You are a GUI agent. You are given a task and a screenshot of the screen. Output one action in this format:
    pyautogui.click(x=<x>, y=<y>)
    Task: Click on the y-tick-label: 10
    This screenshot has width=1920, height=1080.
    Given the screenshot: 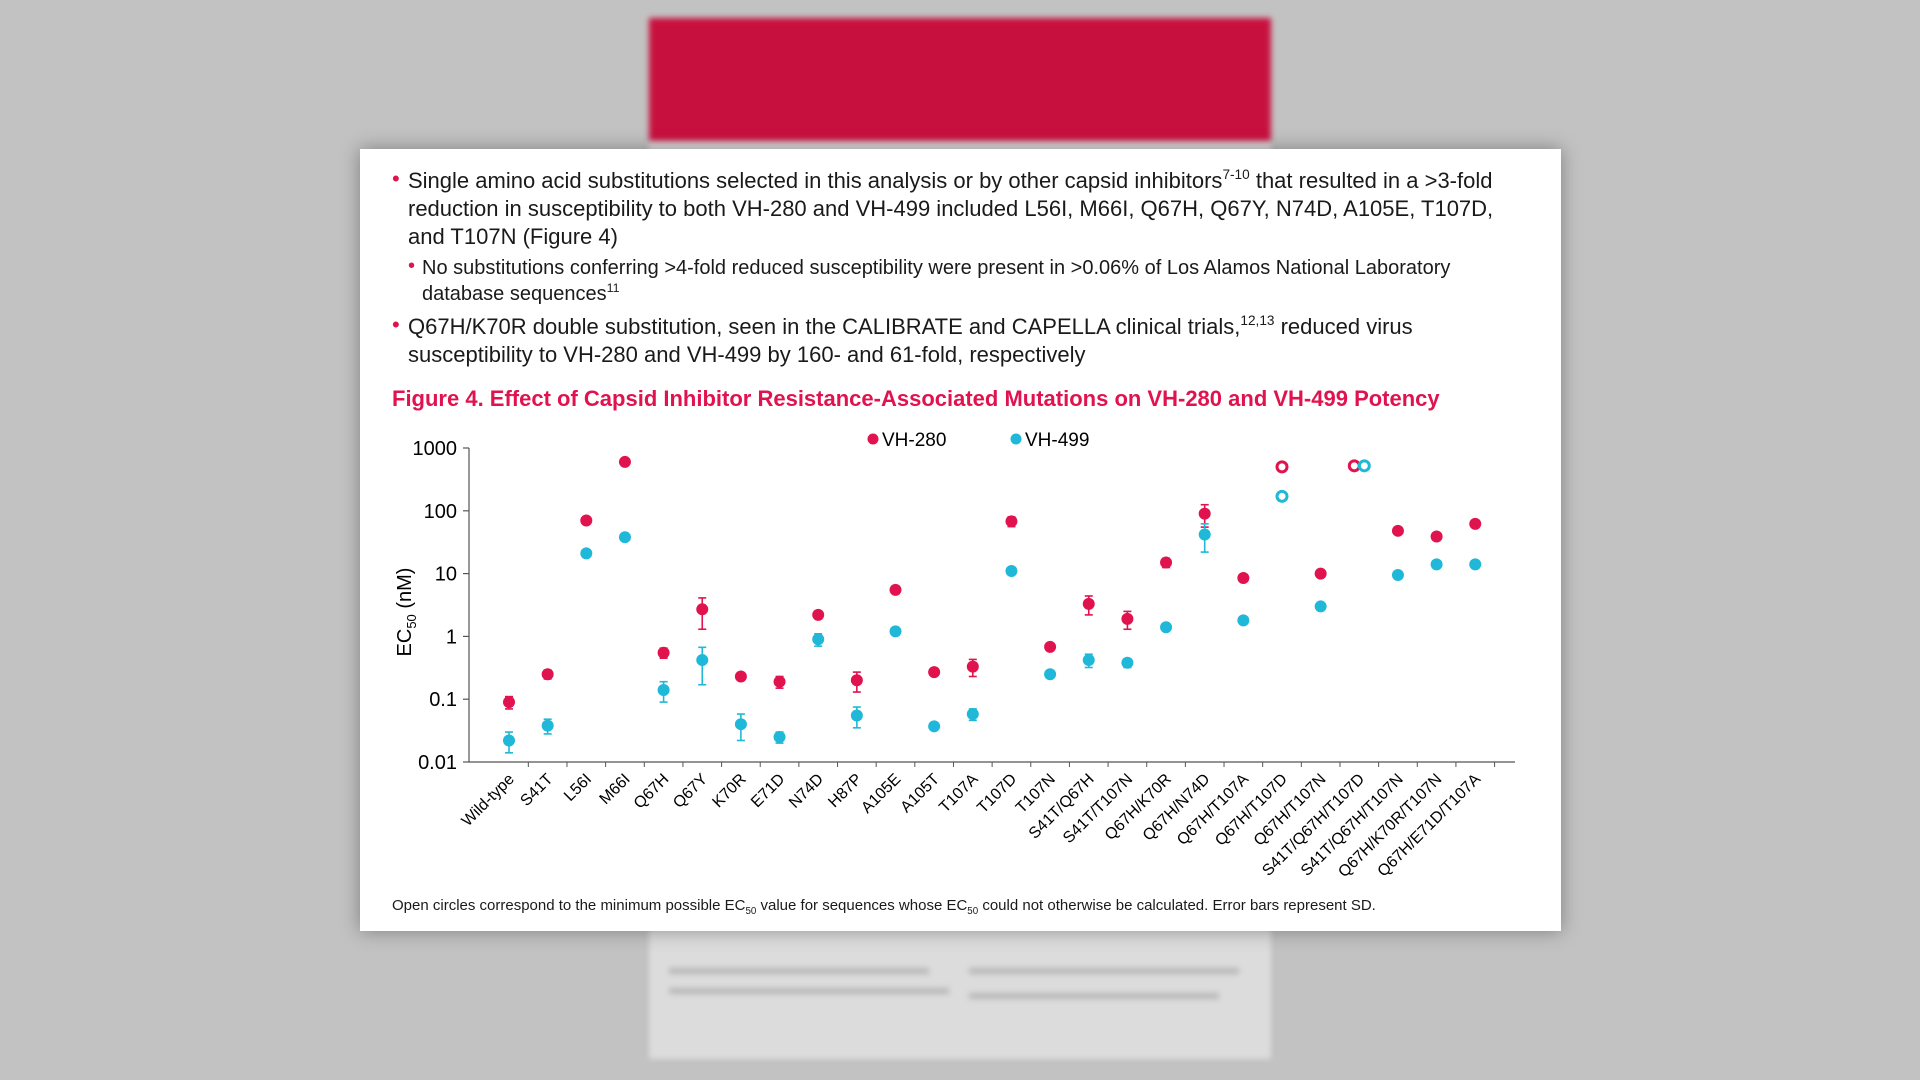 What is the action you would take?
    pyautogui.click(x=446, y=575)
    